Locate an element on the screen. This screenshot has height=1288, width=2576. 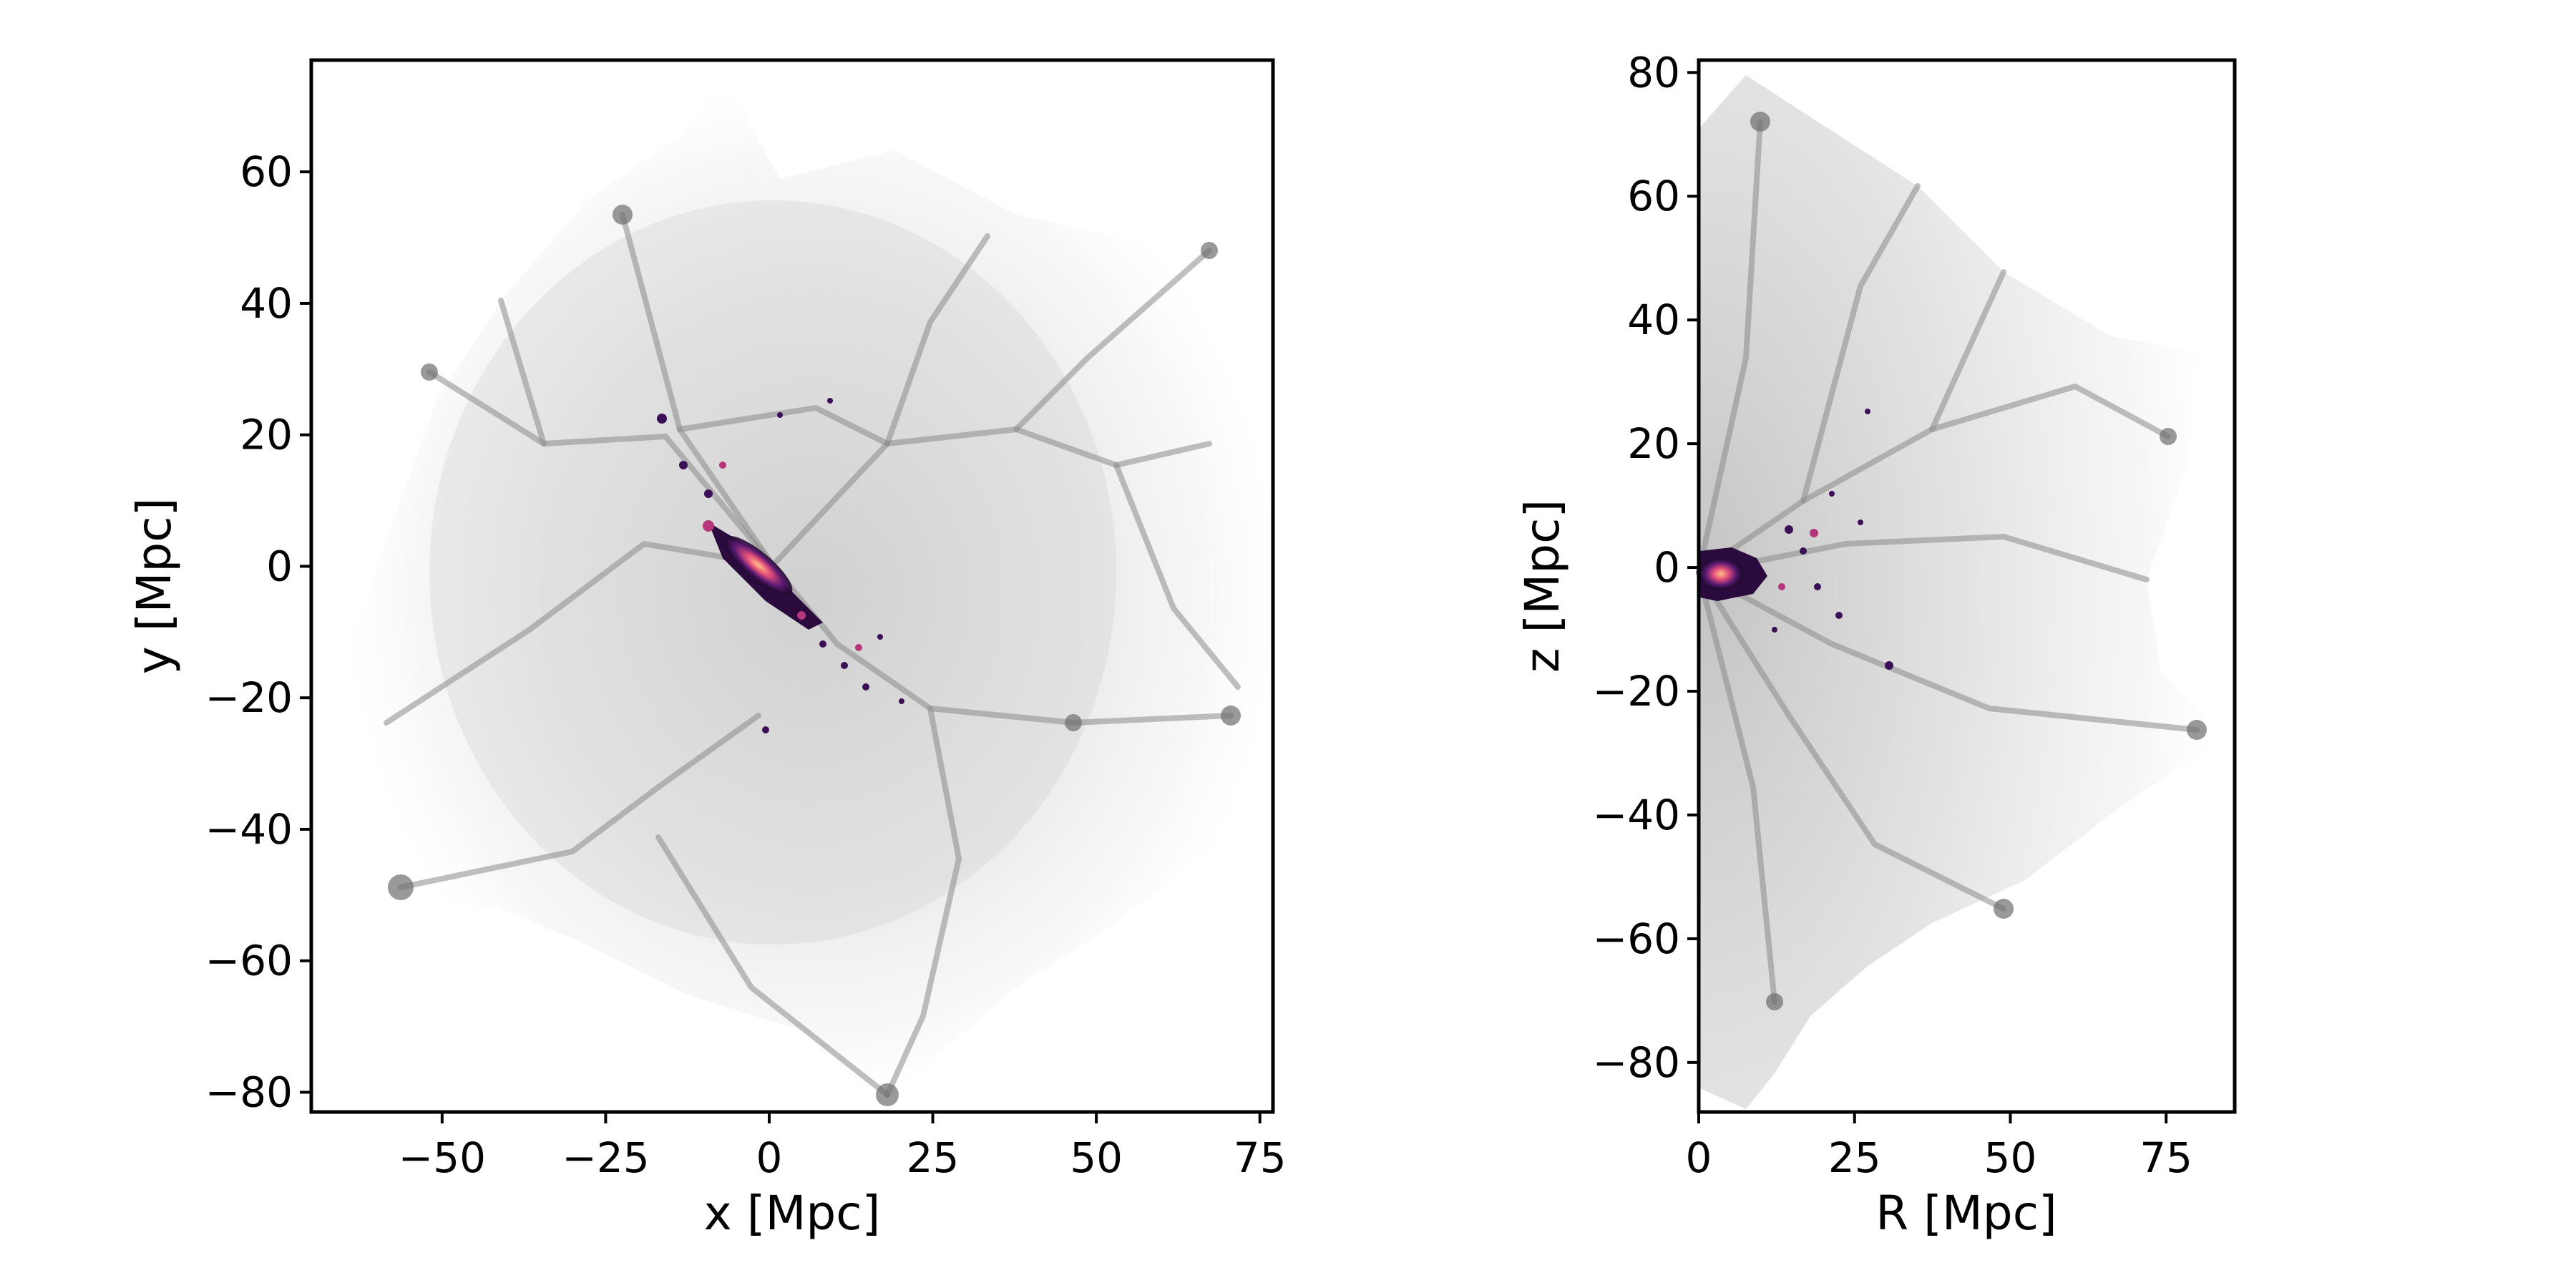
x-axis-ticks-xy: −50 −25 0 25 50 75 is located at coordinates (843, 1147).